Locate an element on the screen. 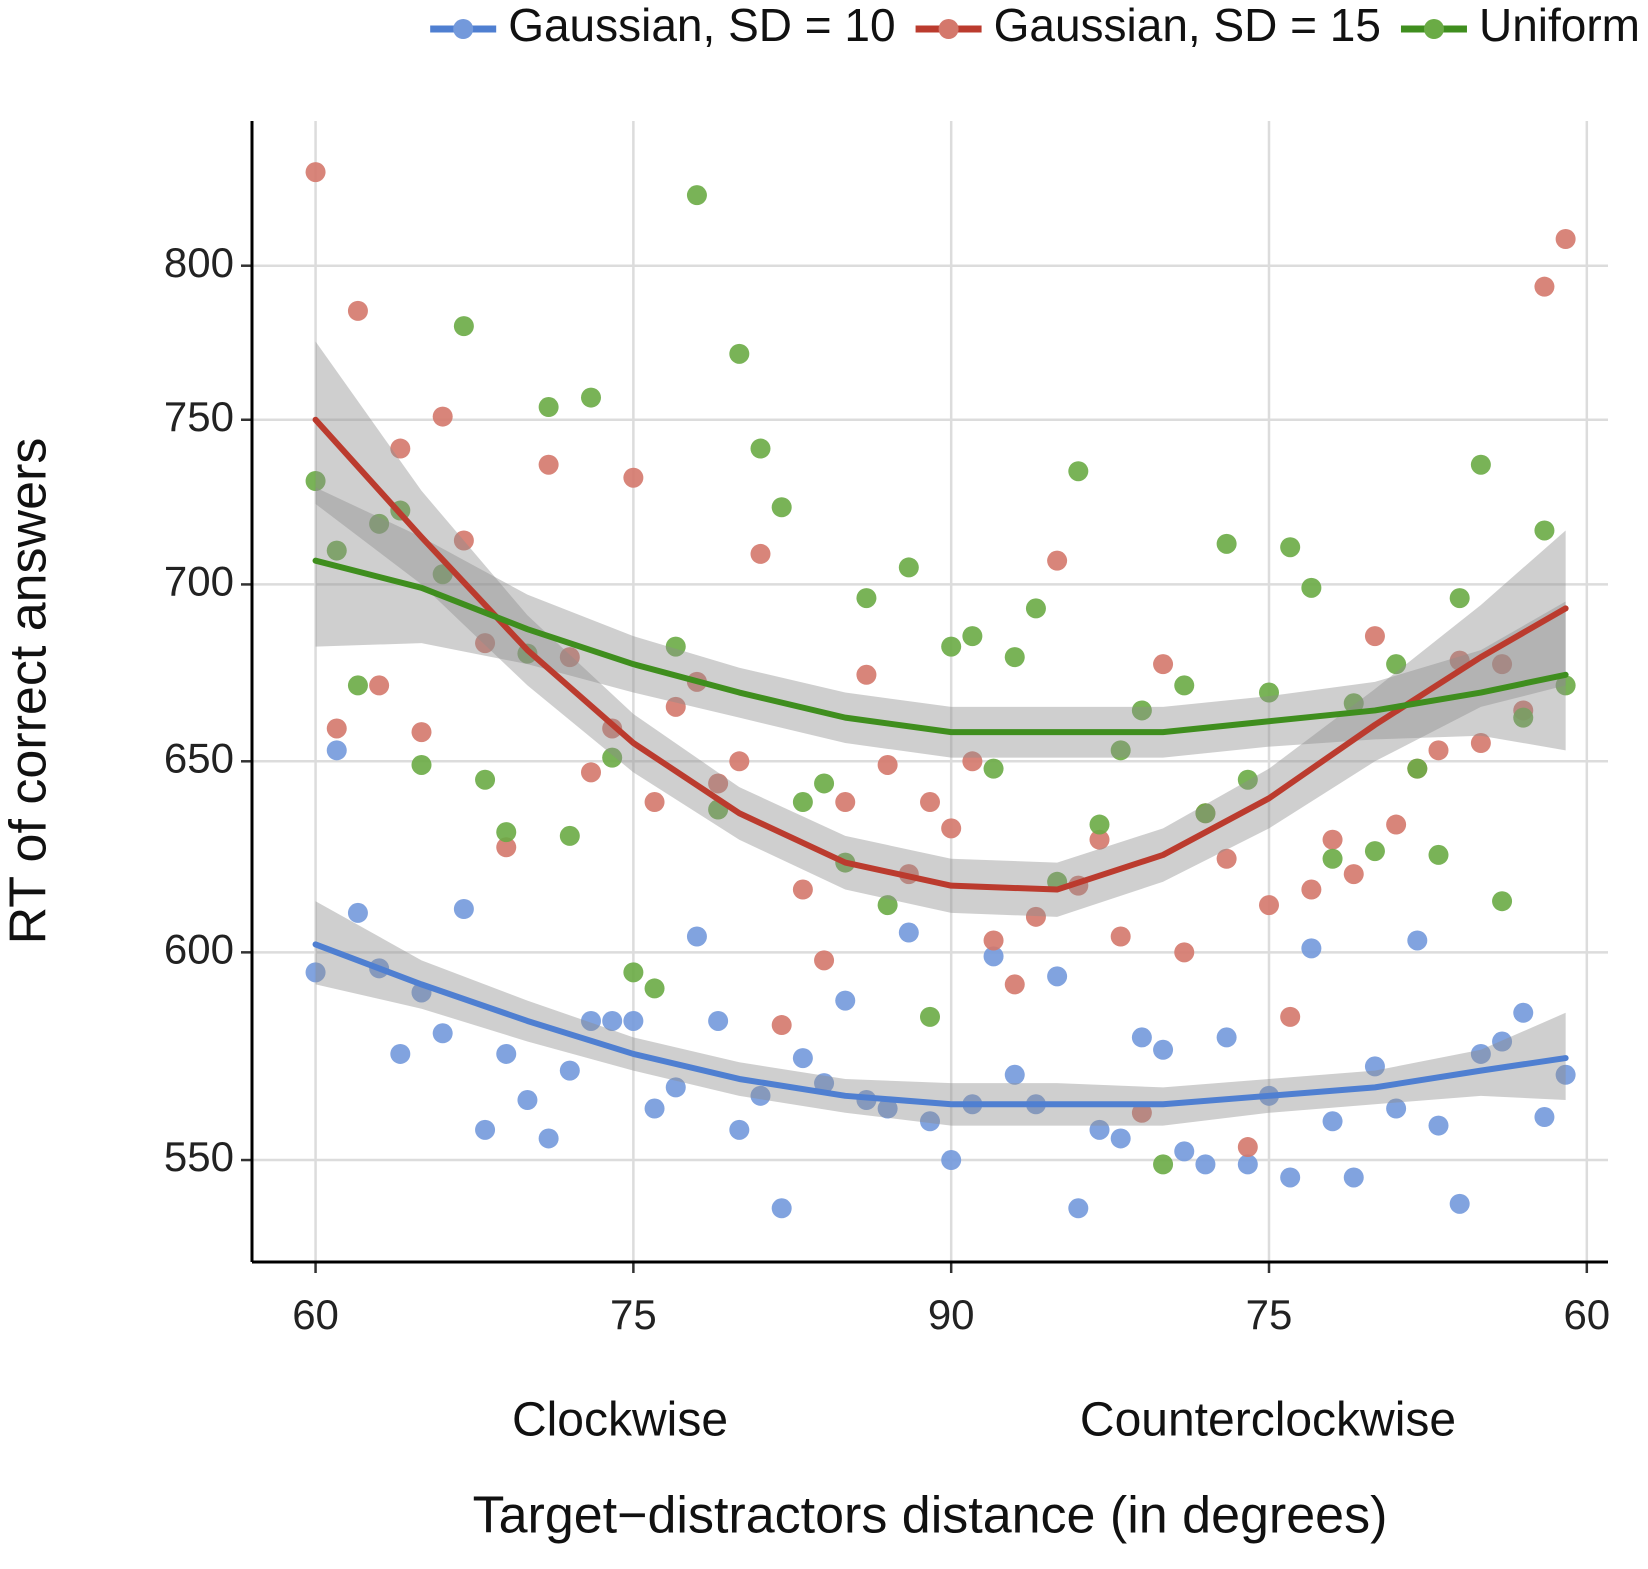  legend-label: Gaussian, SD = 15 is located at coordinates (1187, 25).